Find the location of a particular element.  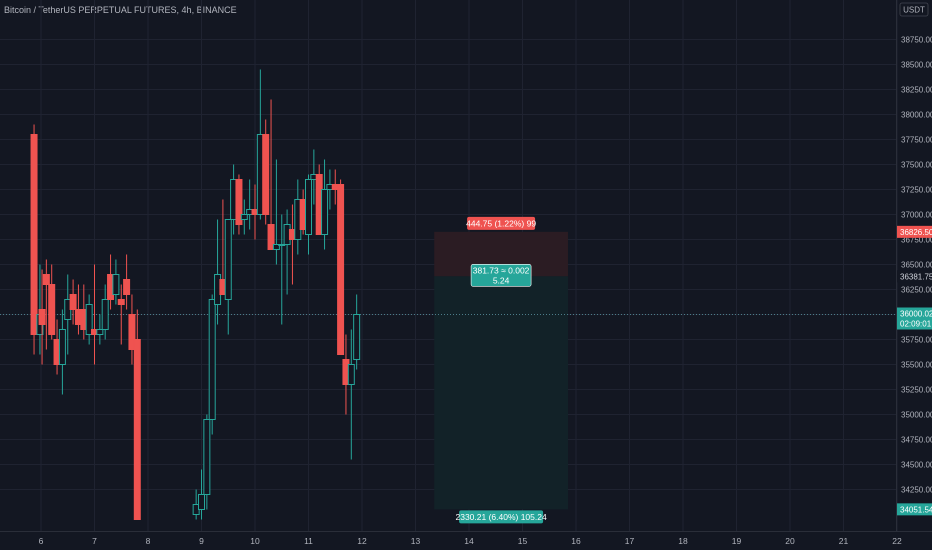

price-tag-label: 36381.75 is located at coordinates (916, 276).